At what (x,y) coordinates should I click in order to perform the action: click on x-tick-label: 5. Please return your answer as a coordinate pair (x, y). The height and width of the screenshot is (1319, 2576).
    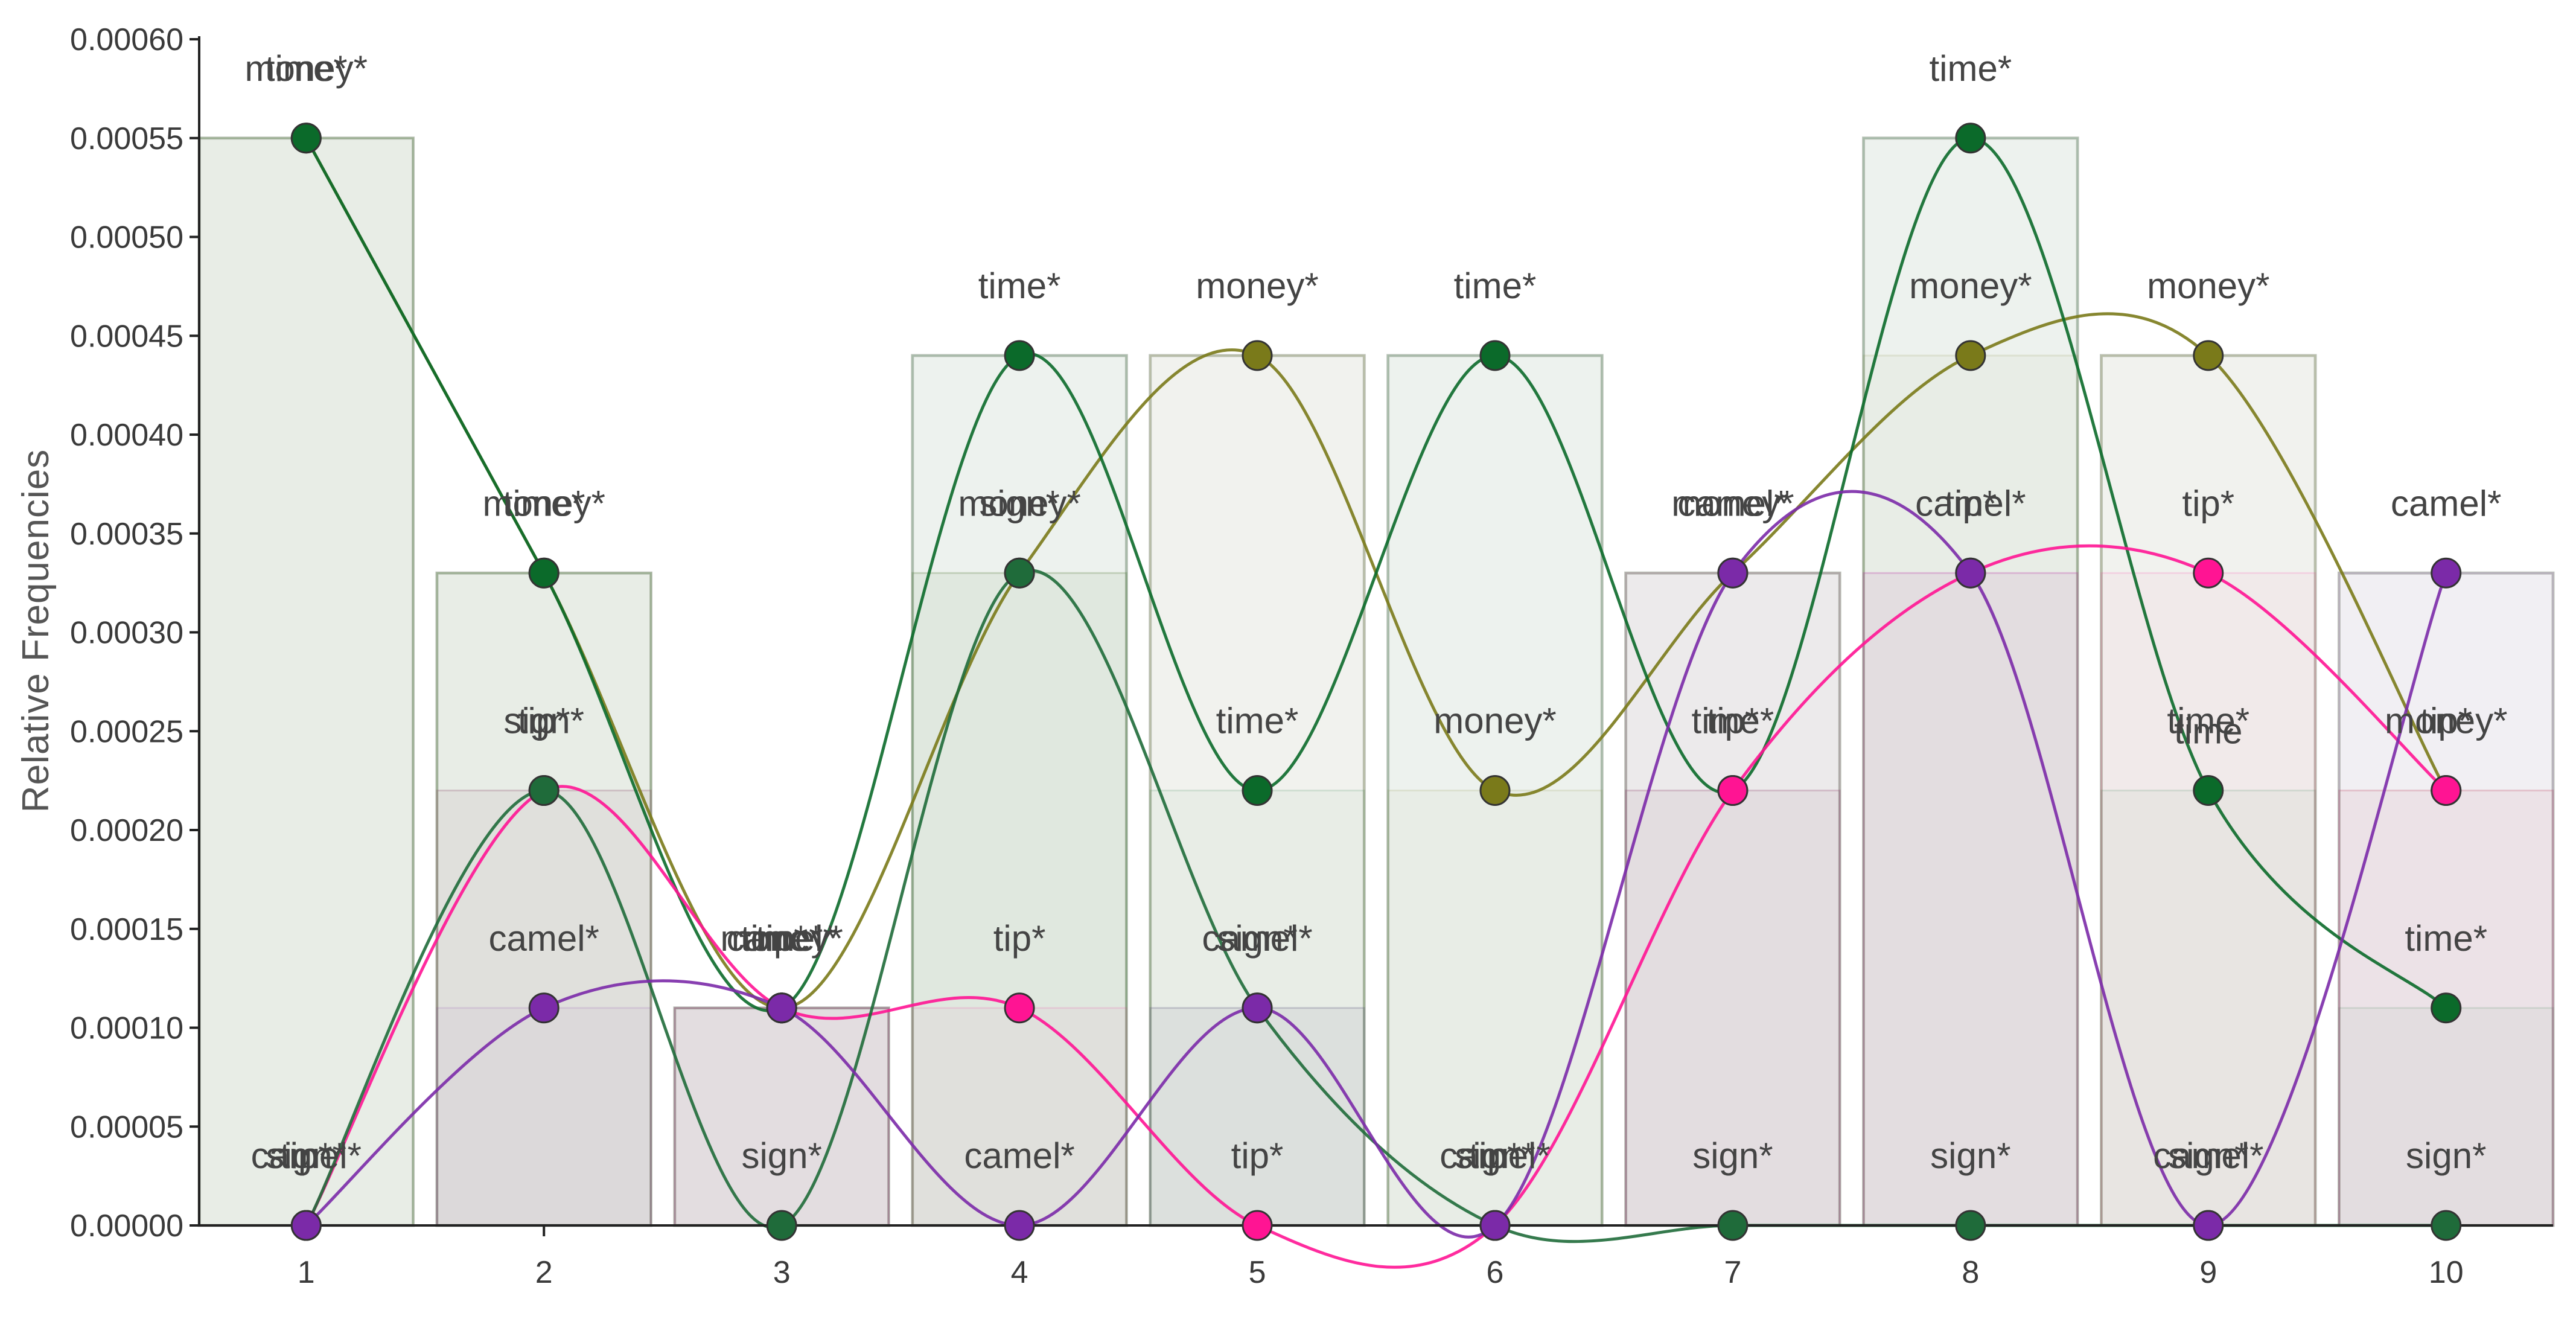
    Looking at the image, I should click on (1257, 1273).